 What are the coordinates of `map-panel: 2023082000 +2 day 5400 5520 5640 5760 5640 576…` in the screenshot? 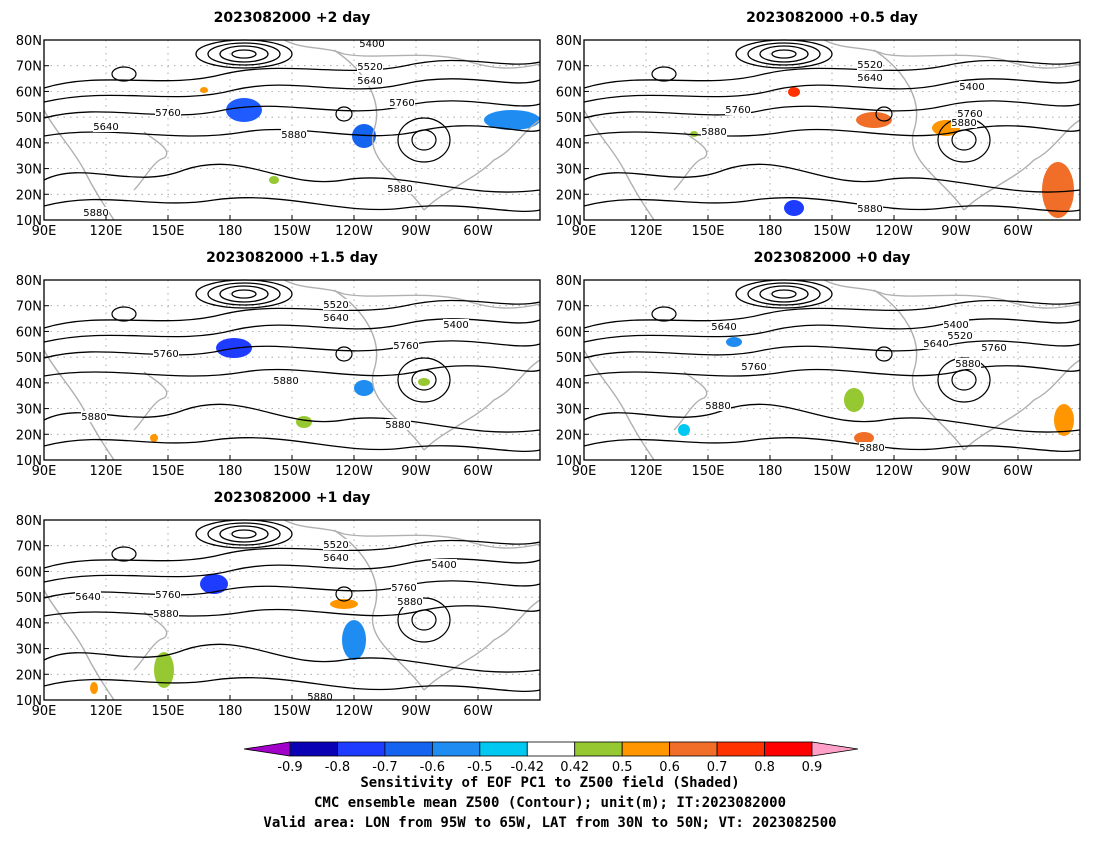 It's located at (278, 124).